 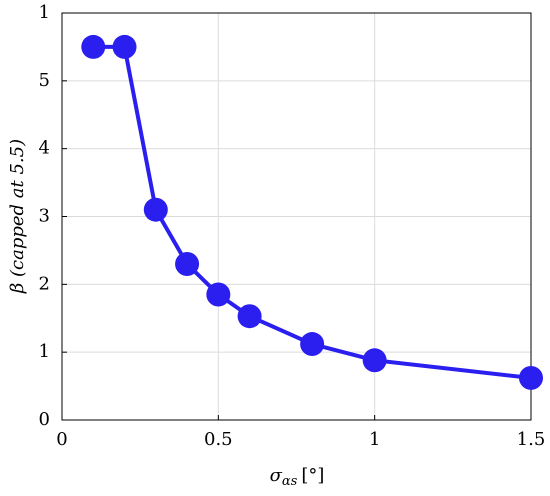 What do you see at coordinates (61, 439) in the screenshot?
I see `x-tick-label: 0` at bounding box center [61, 439].